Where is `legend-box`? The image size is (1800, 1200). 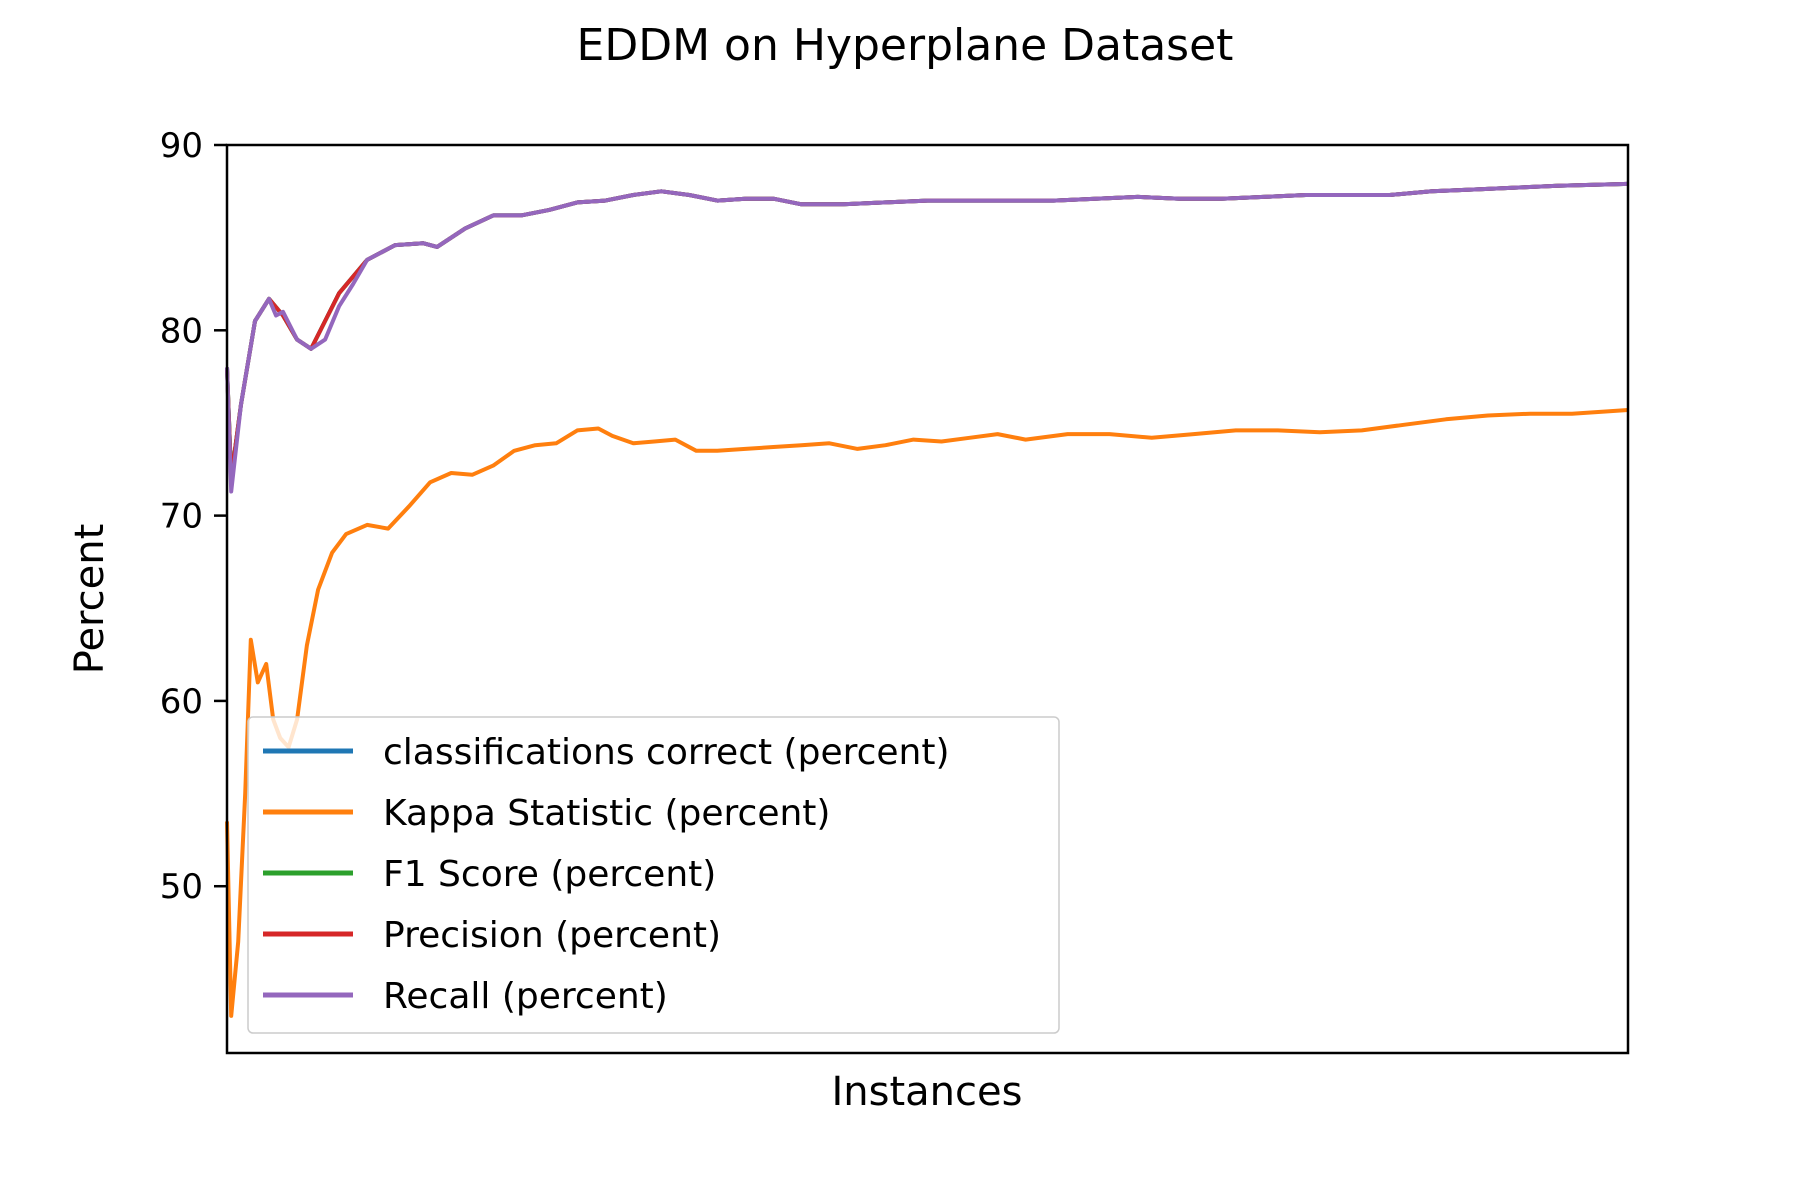
legend-box is located at coordinates (653, 875).